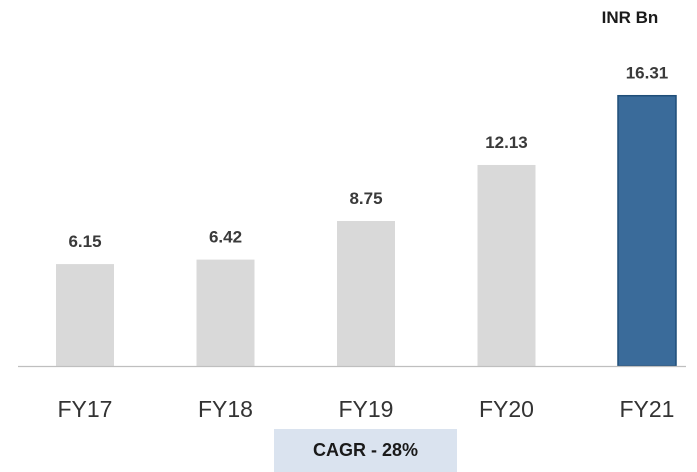  What do you see at coordinates (225, 409) in the screenshot?
I see `x-tick-label: FY18` at bounding box center [225, 409].